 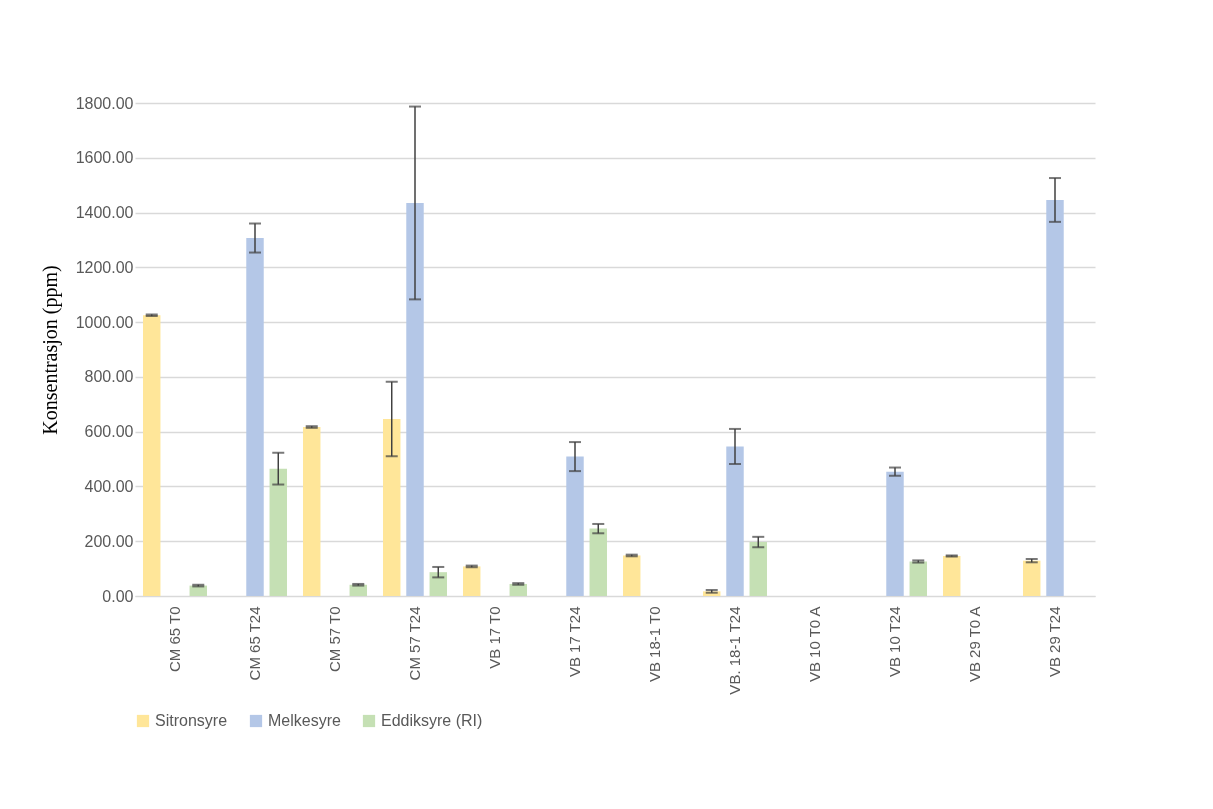 What do you see at coordinates (104, 267) in the screenshot?
I see `y-tick-label: 1200.00` at bounding box center [104, 267].